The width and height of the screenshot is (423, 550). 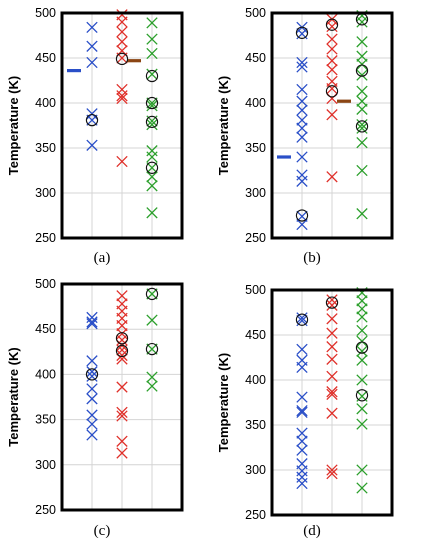 What do you see at coordinates (255, 13) in the screenshot?
I see `panel-2-ytick-label: 500` at bounding box center [255, 13].